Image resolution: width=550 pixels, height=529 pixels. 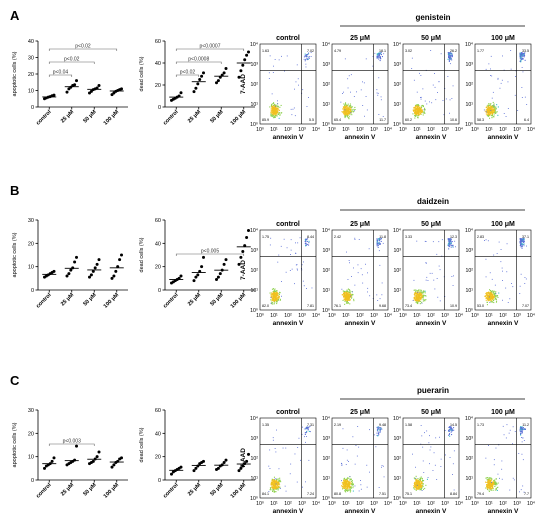 What do you see at coordinates (360, 504) in the screenshot?
I see `x-tick-label: 10²` at bounding box center [360, 504].